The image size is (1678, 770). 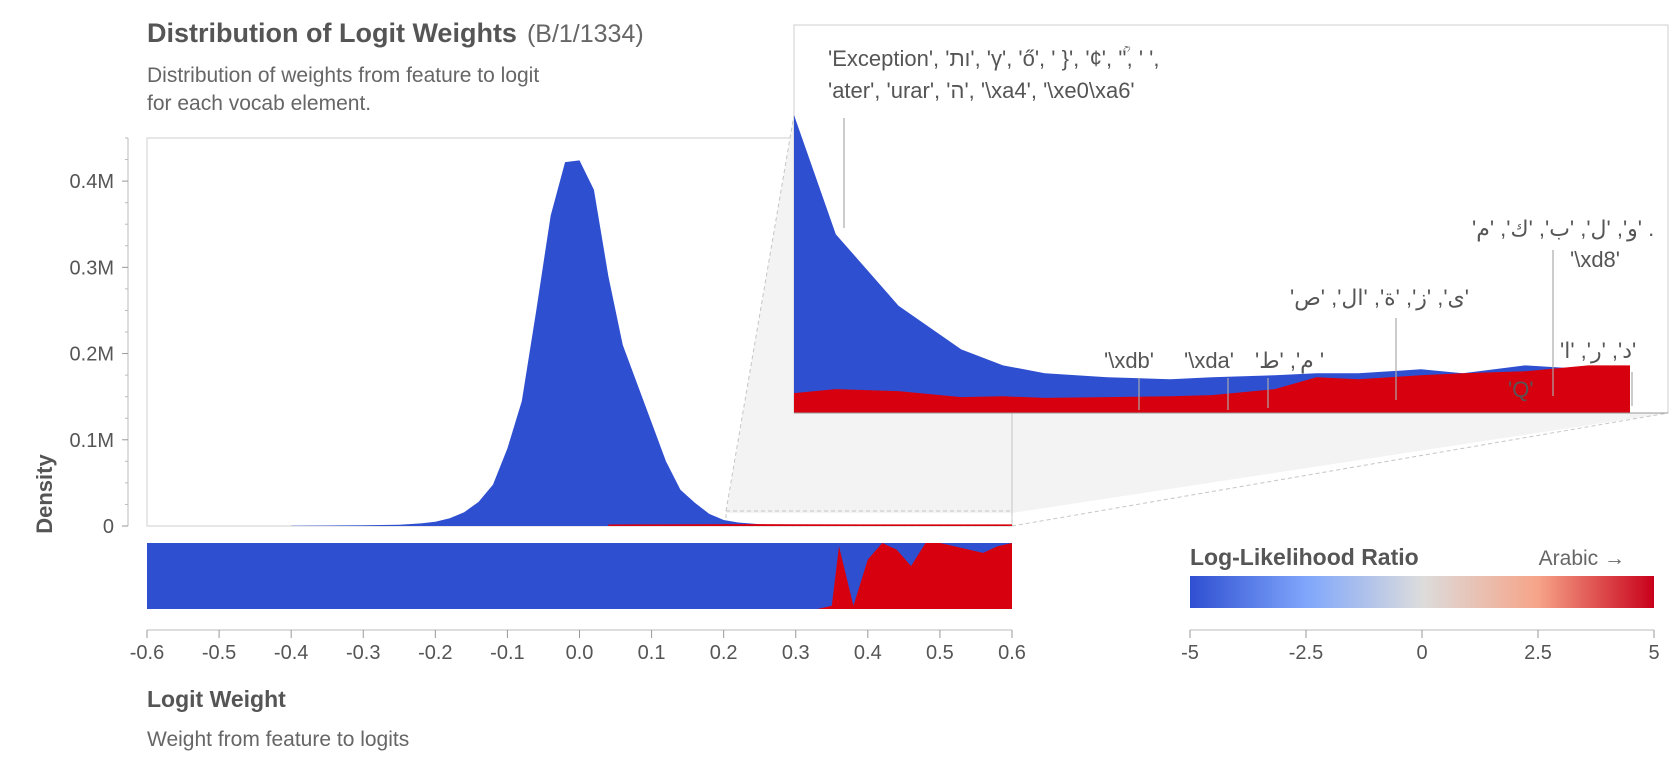 What do you see at coordinates (1563, 228) in the screenshot?
I see `annotation-waw: 'و', 'ل', 'ب', 'ك', 'م' .` at bounding box center [1563, 228].